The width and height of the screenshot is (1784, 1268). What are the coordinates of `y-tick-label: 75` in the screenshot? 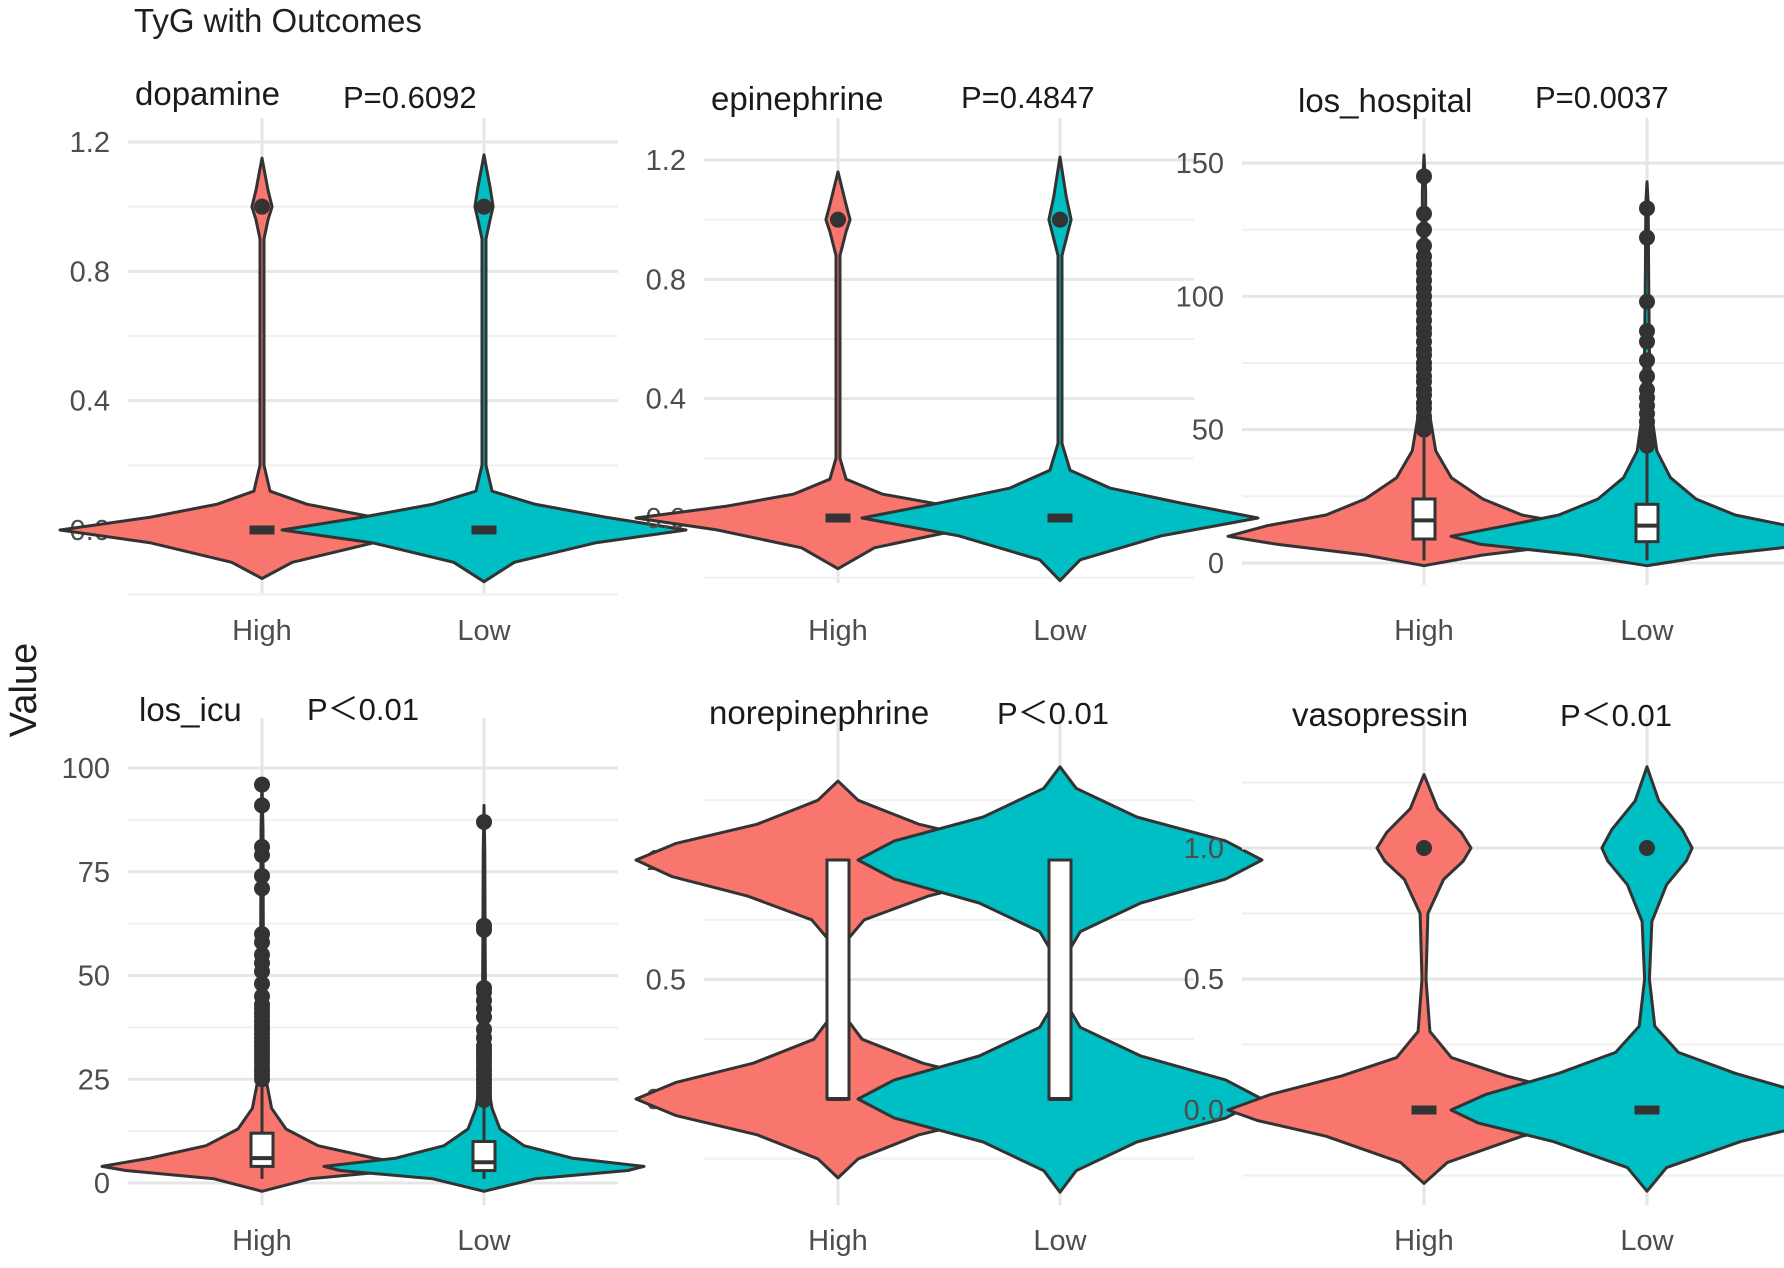 It's located at (94, 873).